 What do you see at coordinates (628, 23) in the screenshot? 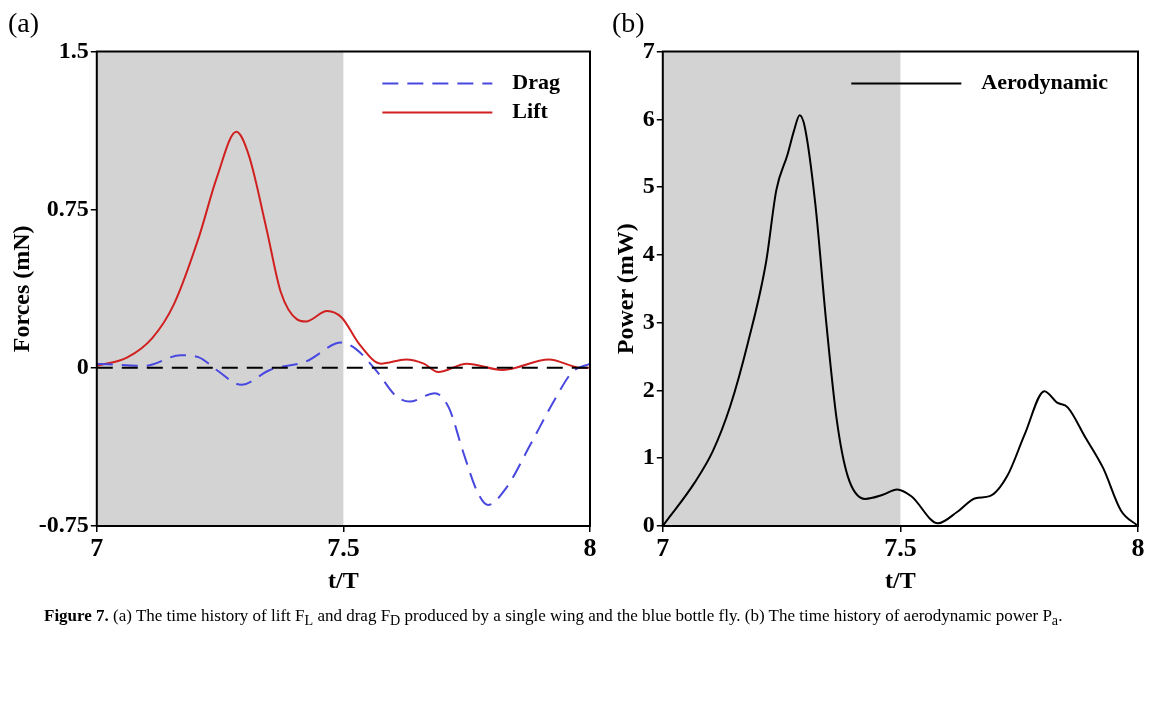
I see `chart-title: (b)` at bounding box center [628, 23].